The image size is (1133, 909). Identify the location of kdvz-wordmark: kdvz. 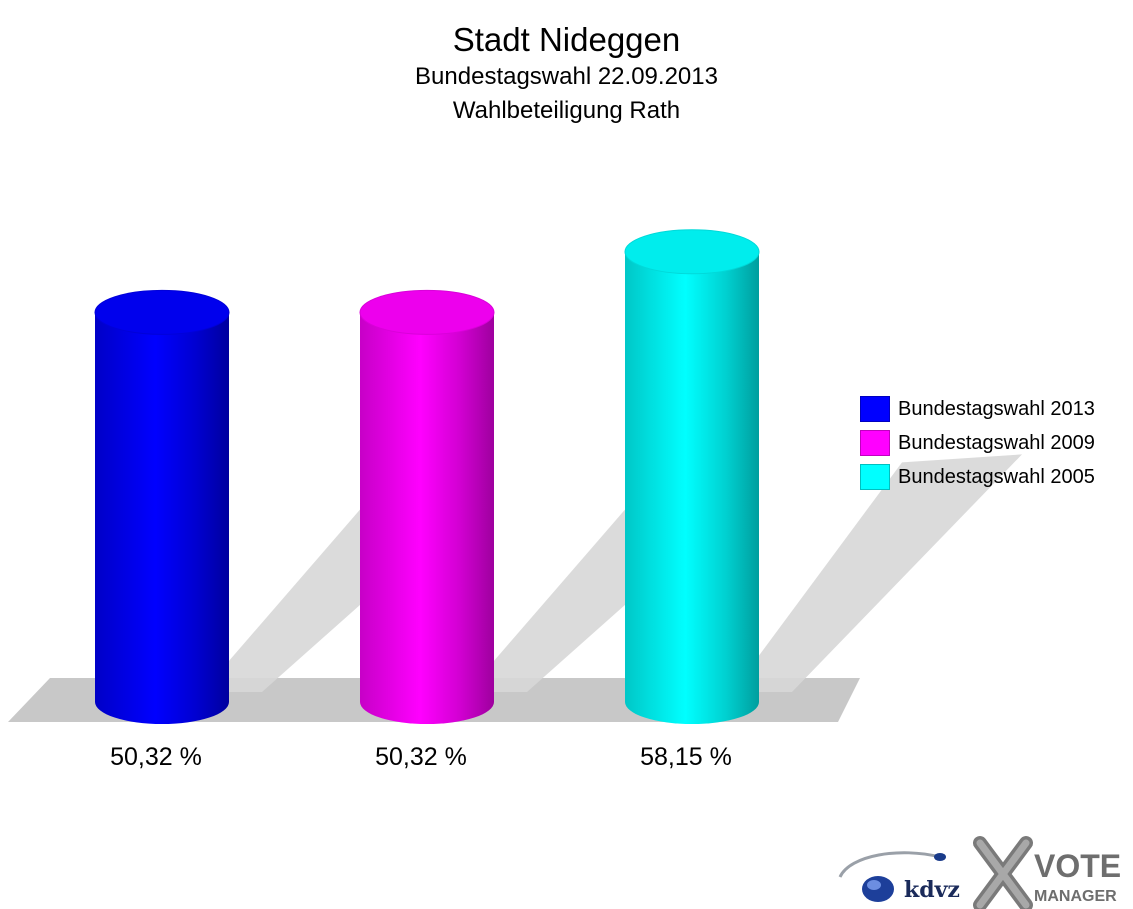
(932, 890).